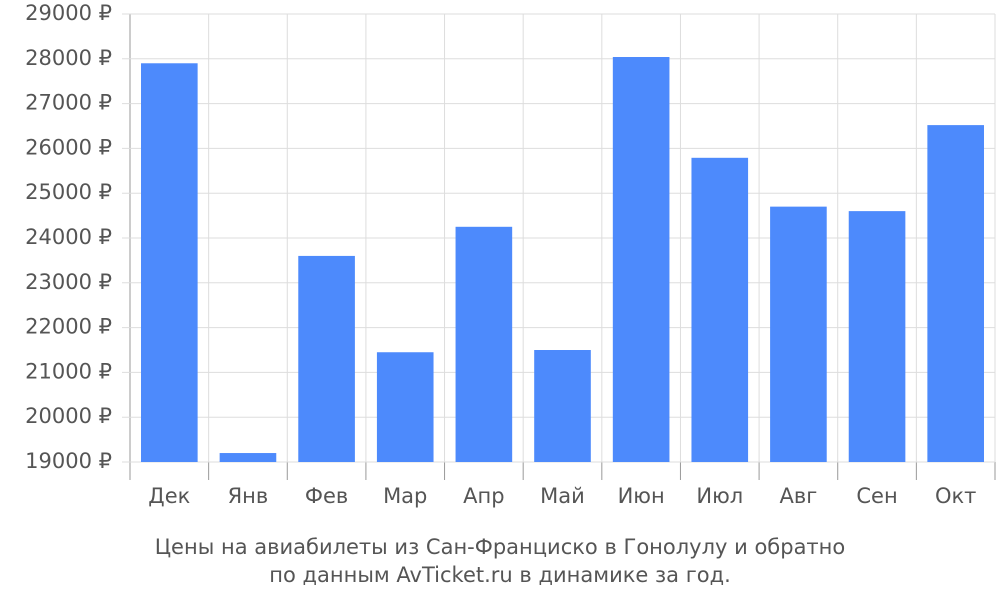 The height and width of the screenshot is (600, 1000). I want to click on y-tick-label: 23000 ₽, so click(68, 282).